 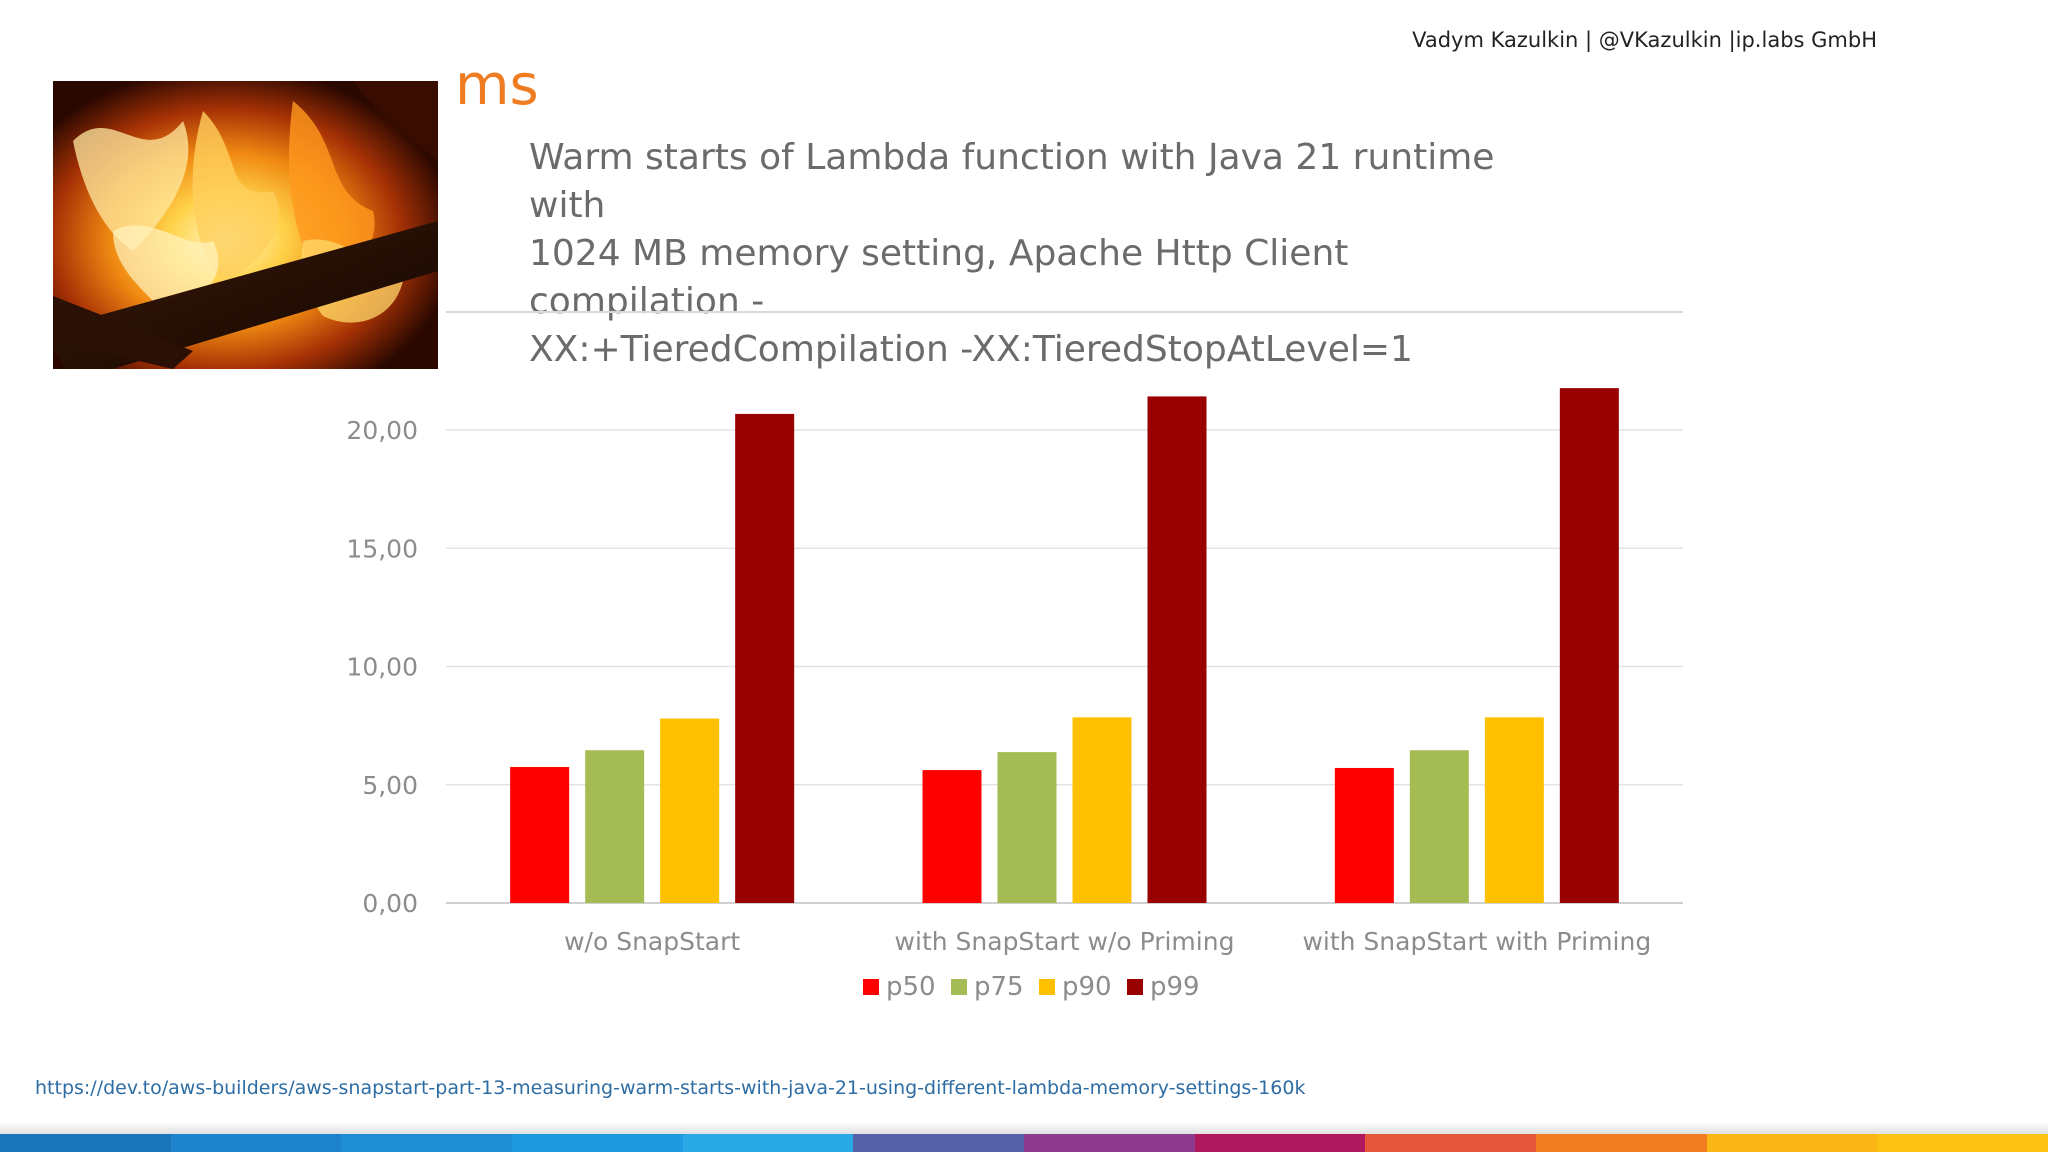 I want to click on footer-color-bar, so click(x=1024, y=1143).